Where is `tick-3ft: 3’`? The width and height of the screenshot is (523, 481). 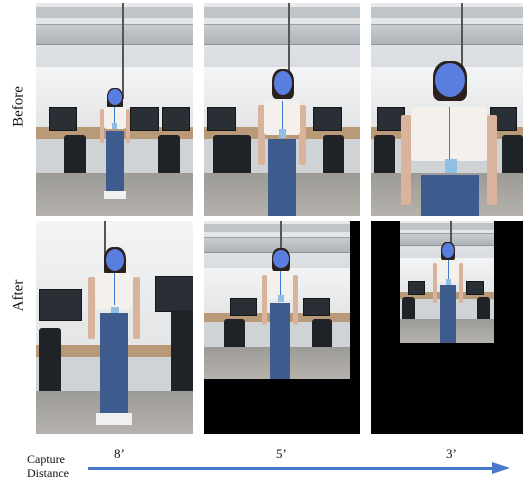 tick-3ft: 3’ is located at coordinates (451, 453).